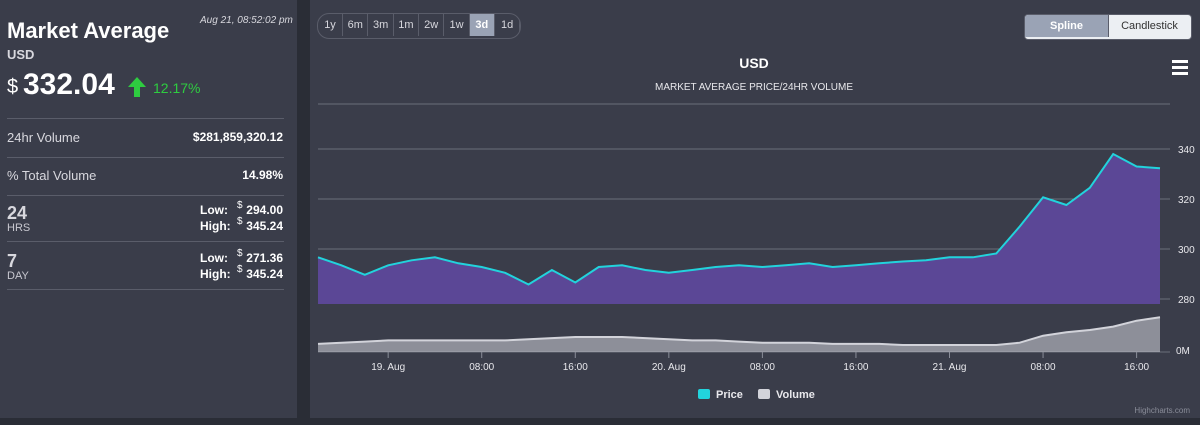 The image size is (1200, 425). I want to click on zoom-button: 2w, so click(432, 25).